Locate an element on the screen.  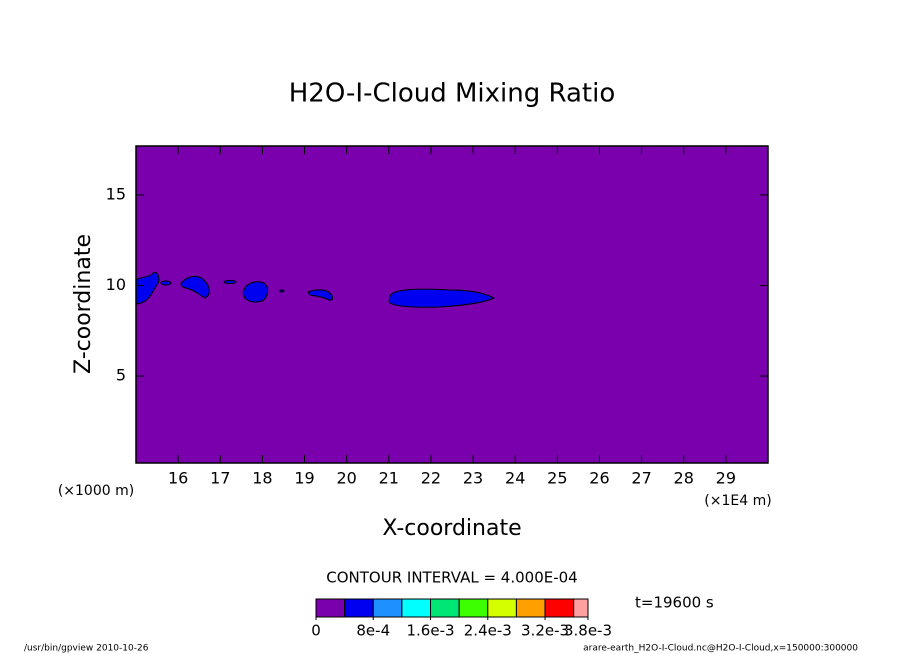
contour-interval: CONTOUR INTERVAL = 4.000E-04 is located at coordinates (451, 578).